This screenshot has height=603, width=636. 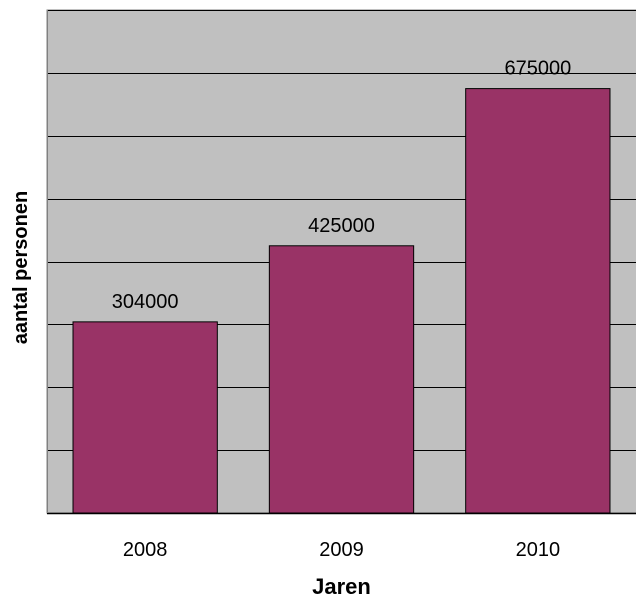 What do you see at coordinates (537, 69) in the screenshot?
I see `data-label-2010: 675000` at bounding box center [537, 69].